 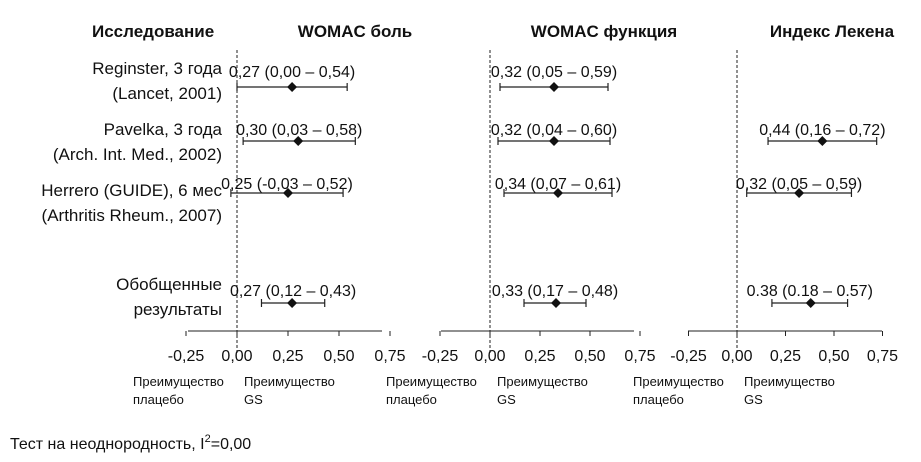 What do you see at coordinates (157, 68) in the screenshot?
I see `study-1-name: Reginster, 3 года` at bounding box center [157, 68].